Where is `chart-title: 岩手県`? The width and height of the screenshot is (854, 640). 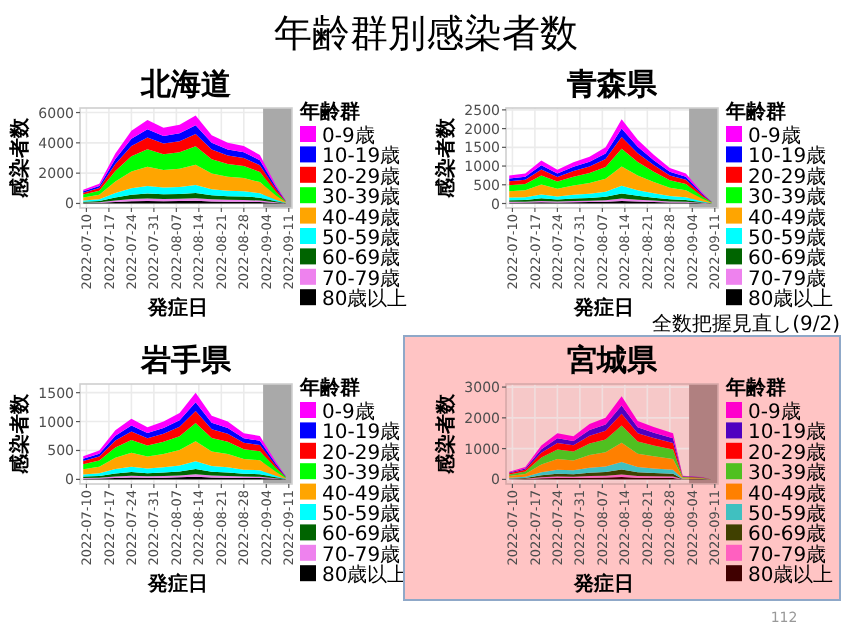 chart-title: 岩手県 is located at coordinates (186, 360).